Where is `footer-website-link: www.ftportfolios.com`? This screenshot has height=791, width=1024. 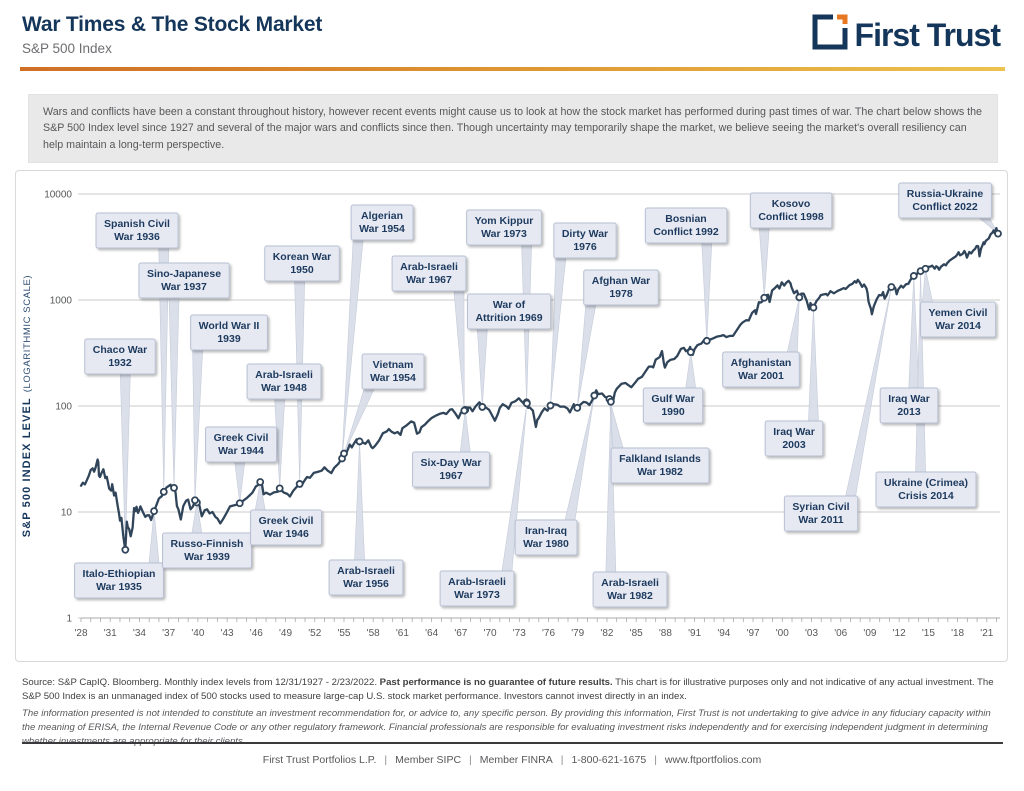 footer-website-link: www.ftportfolios.com is located at coordinates (713, 760).